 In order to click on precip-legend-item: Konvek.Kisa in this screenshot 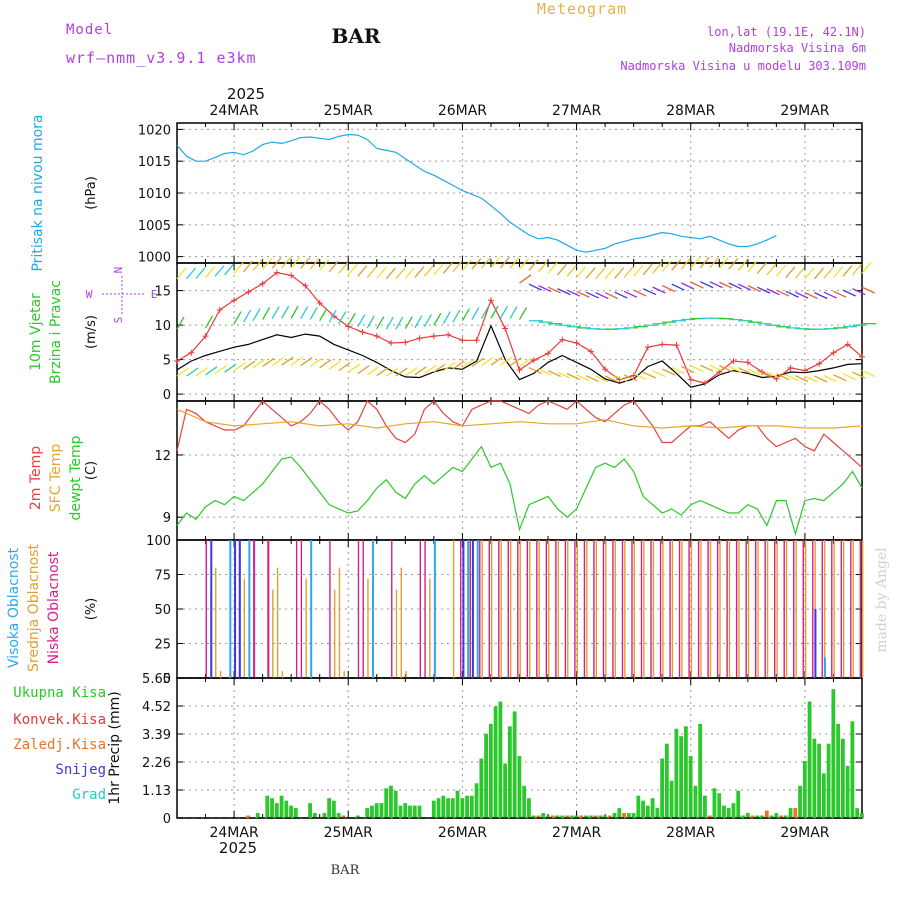, I will do `click(59, 720)`.